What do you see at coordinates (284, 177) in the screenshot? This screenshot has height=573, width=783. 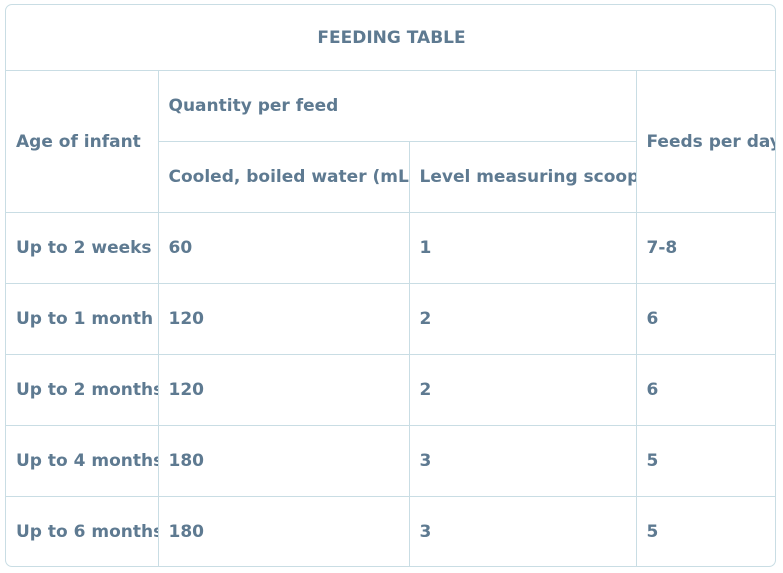 I see `header-water: Cooled, boiled water (mL)` at bounding box center [284, 177].